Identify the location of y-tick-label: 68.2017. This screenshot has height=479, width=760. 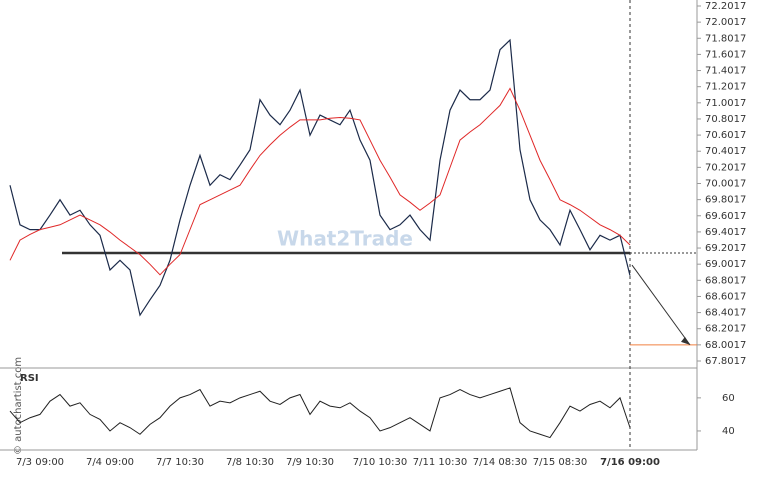
(725, 329).